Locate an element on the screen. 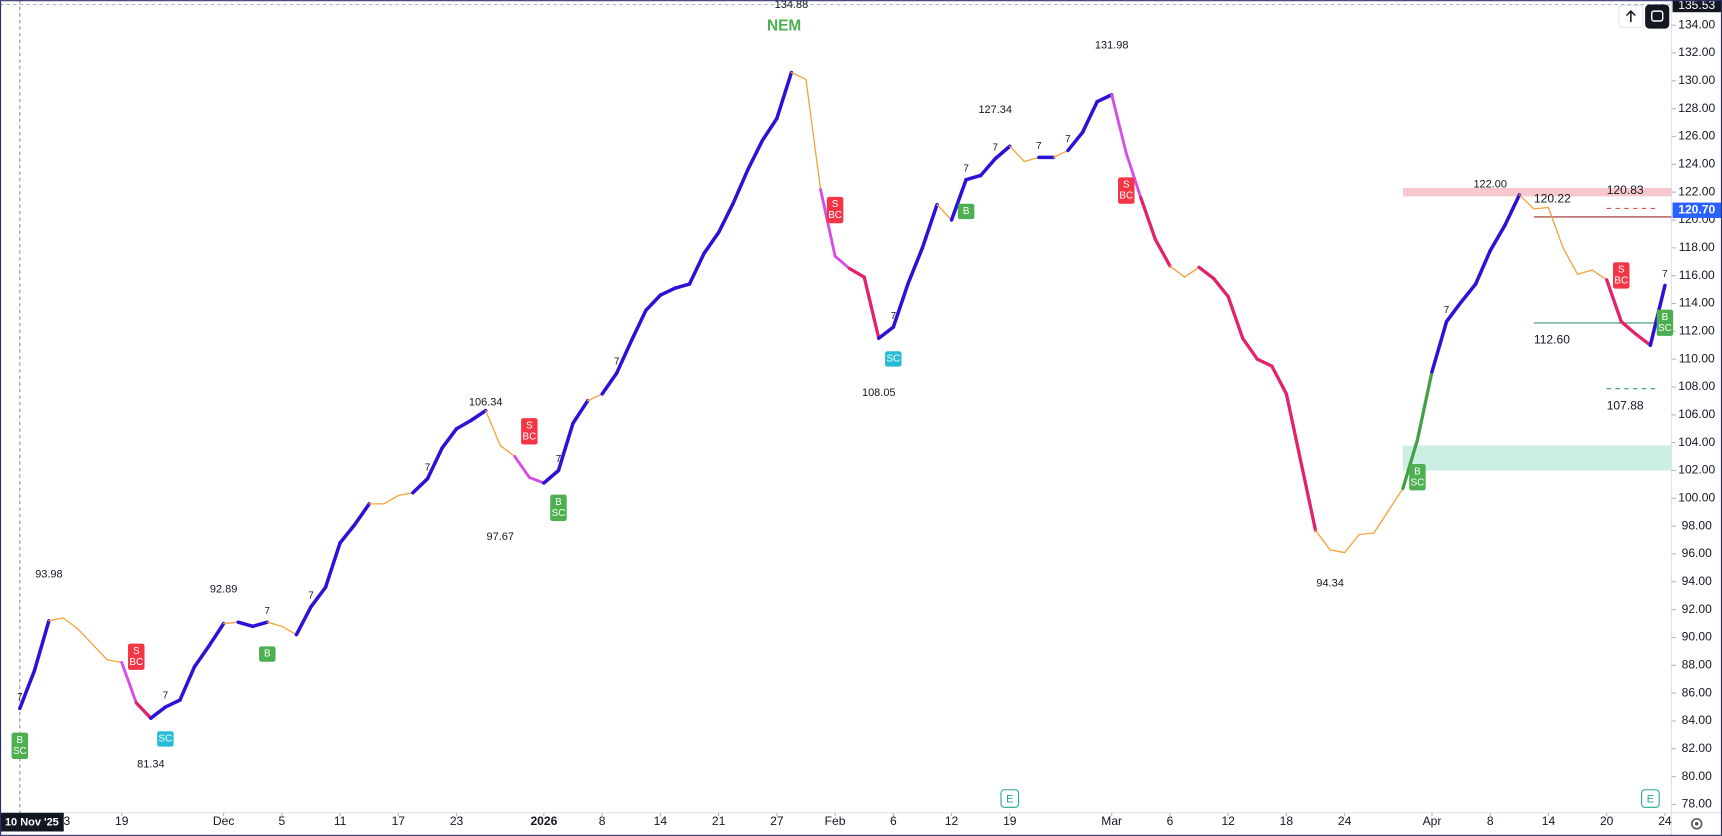 This screenshot has width=1722, height=836. x-tick-label: 2026 is located at coordinates (543, 821).